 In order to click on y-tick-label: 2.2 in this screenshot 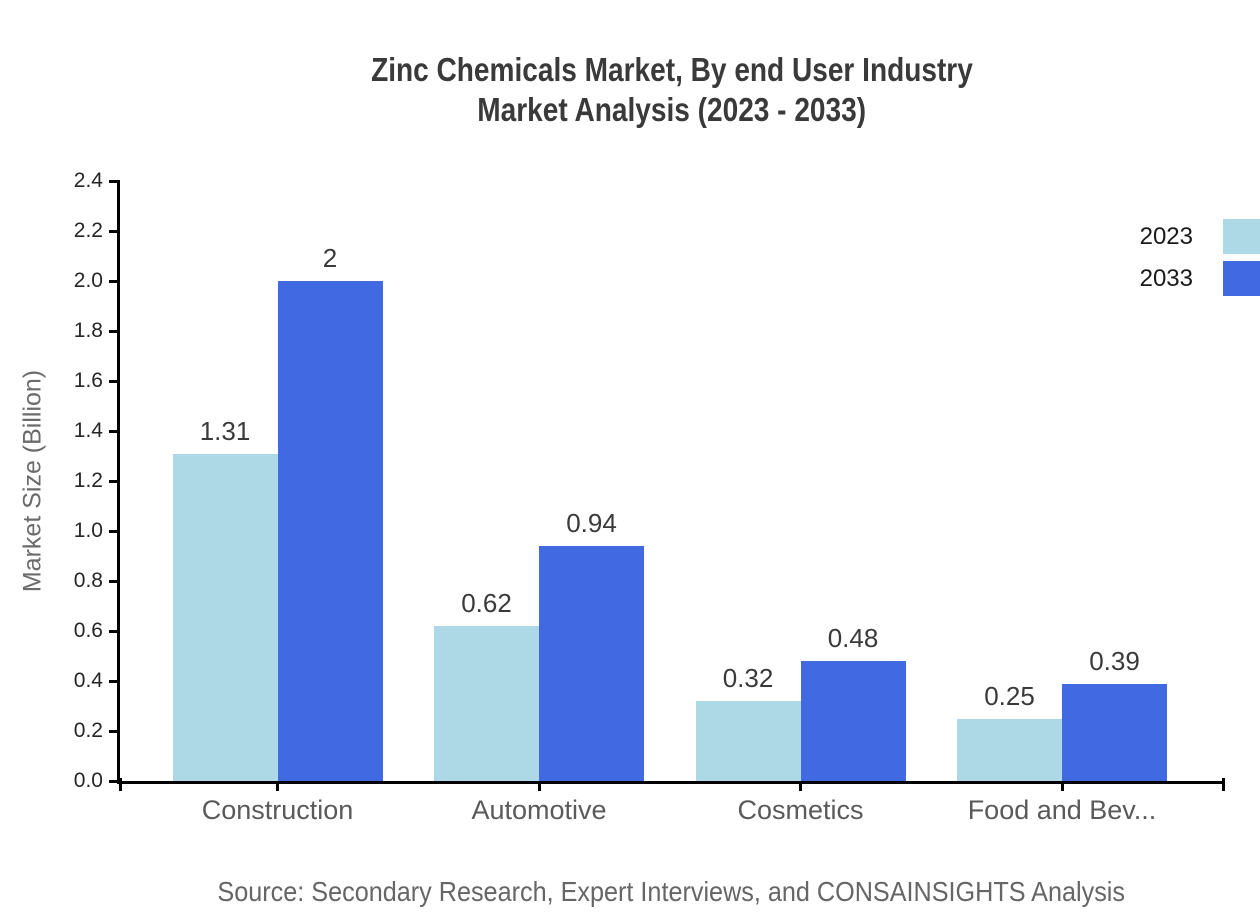, I will do `click(88, 230)`.